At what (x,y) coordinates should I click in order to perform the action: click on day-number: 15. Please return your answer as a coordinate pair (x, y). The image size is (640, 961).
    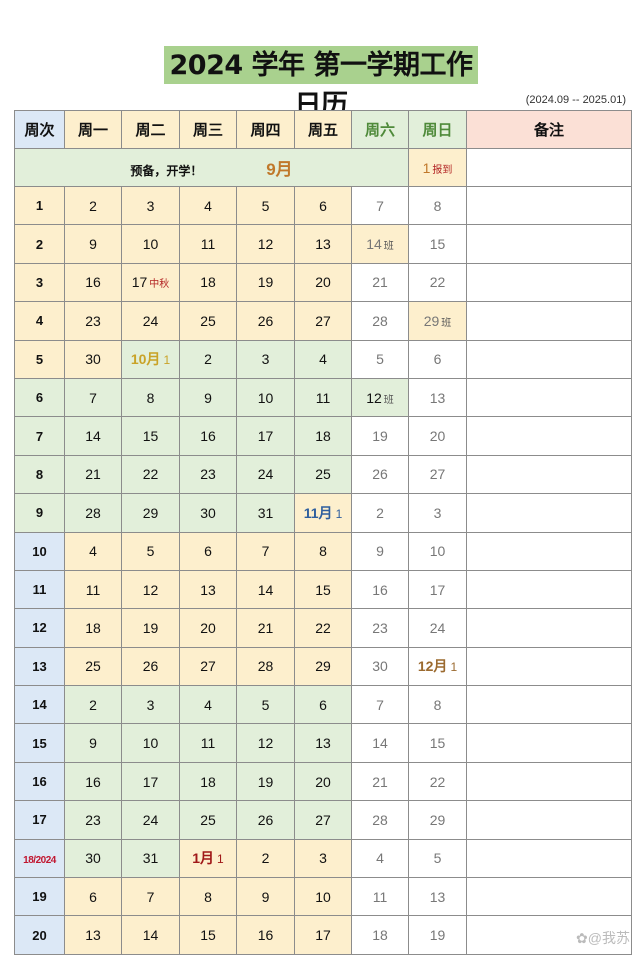
    Looking at the image, I should click on (323, 589).